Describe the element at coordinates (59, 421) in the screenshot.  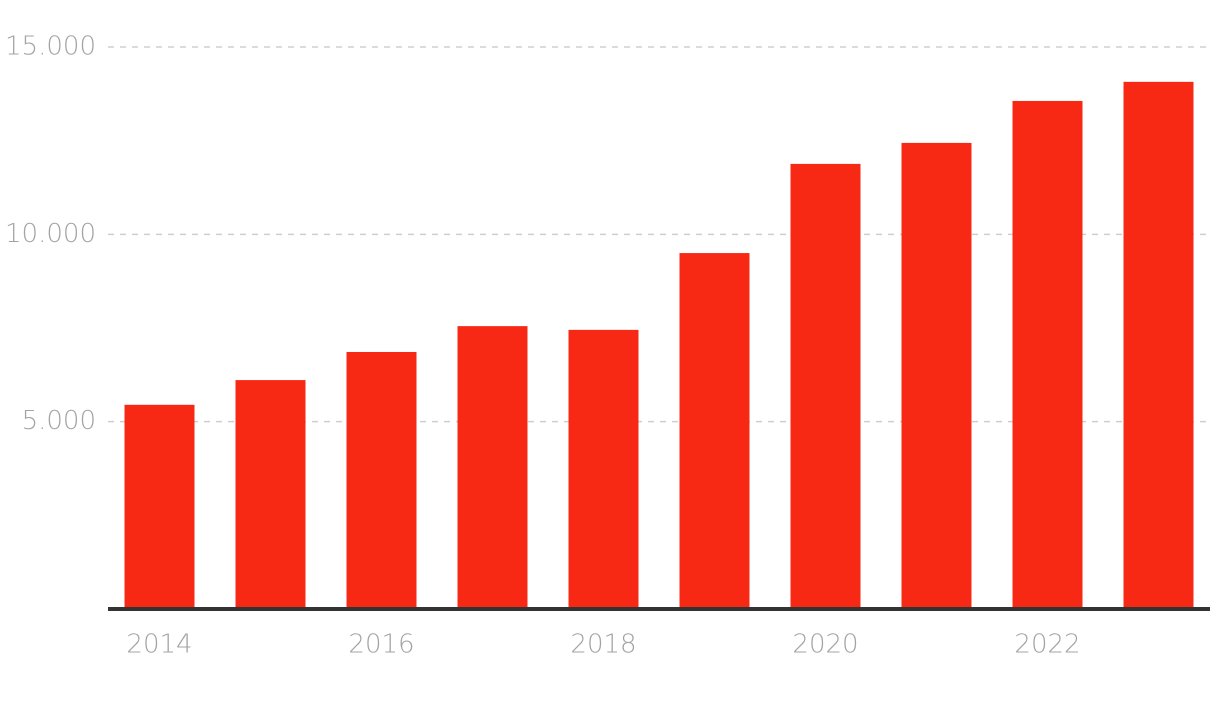
I see `y-tick-label: 5.000` at that location.